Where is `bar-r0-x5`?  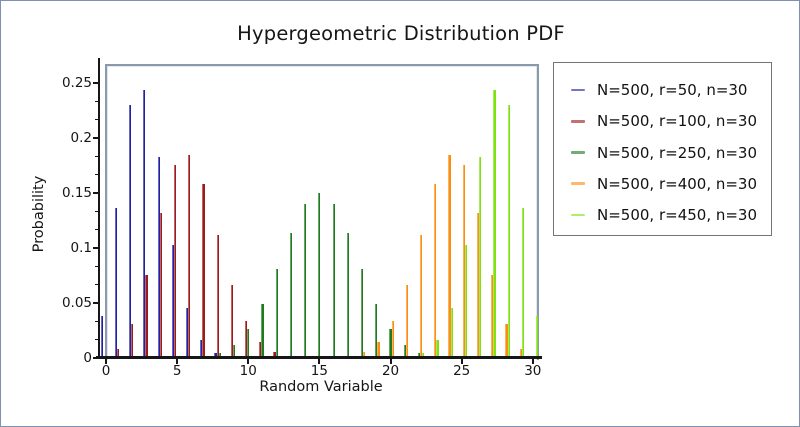 bar-r0-x5 is located at coordinates (172, 301).